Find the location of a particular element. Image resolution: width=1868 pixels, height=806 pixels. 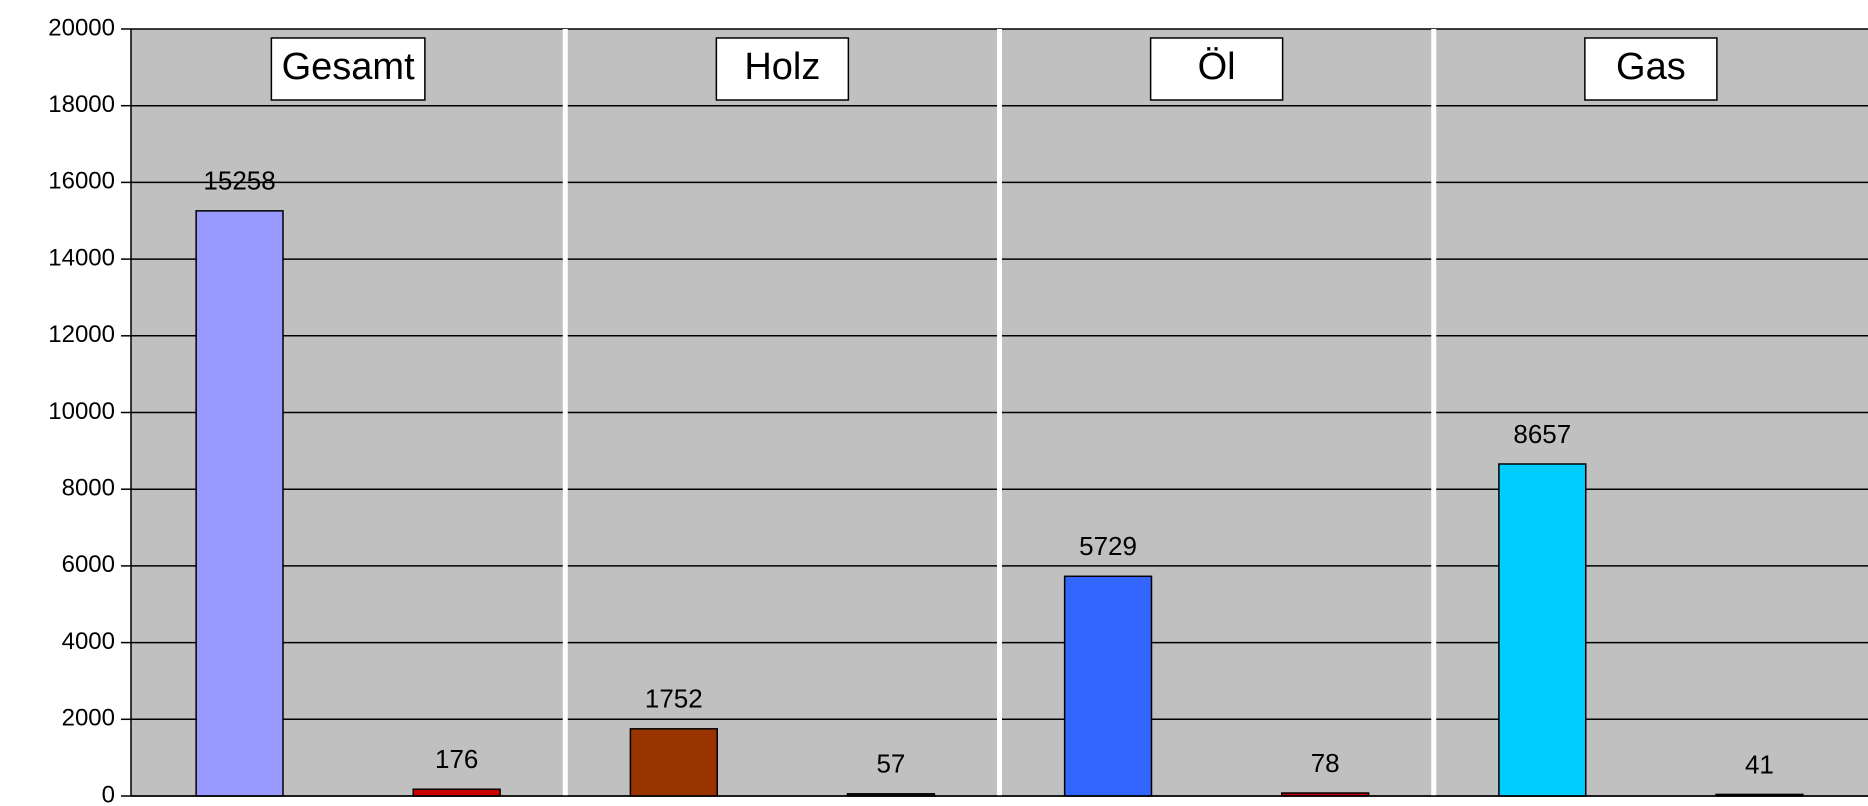

panel-title: Gesamt is located at coordinates (348, 67).